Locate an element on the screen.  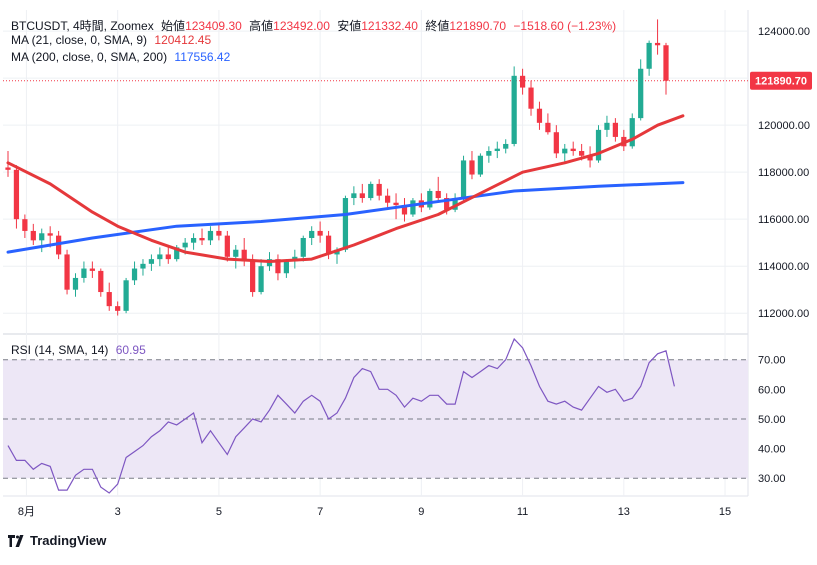
rsi-tick-label: 70.00 is located at coordinates (772, 361).